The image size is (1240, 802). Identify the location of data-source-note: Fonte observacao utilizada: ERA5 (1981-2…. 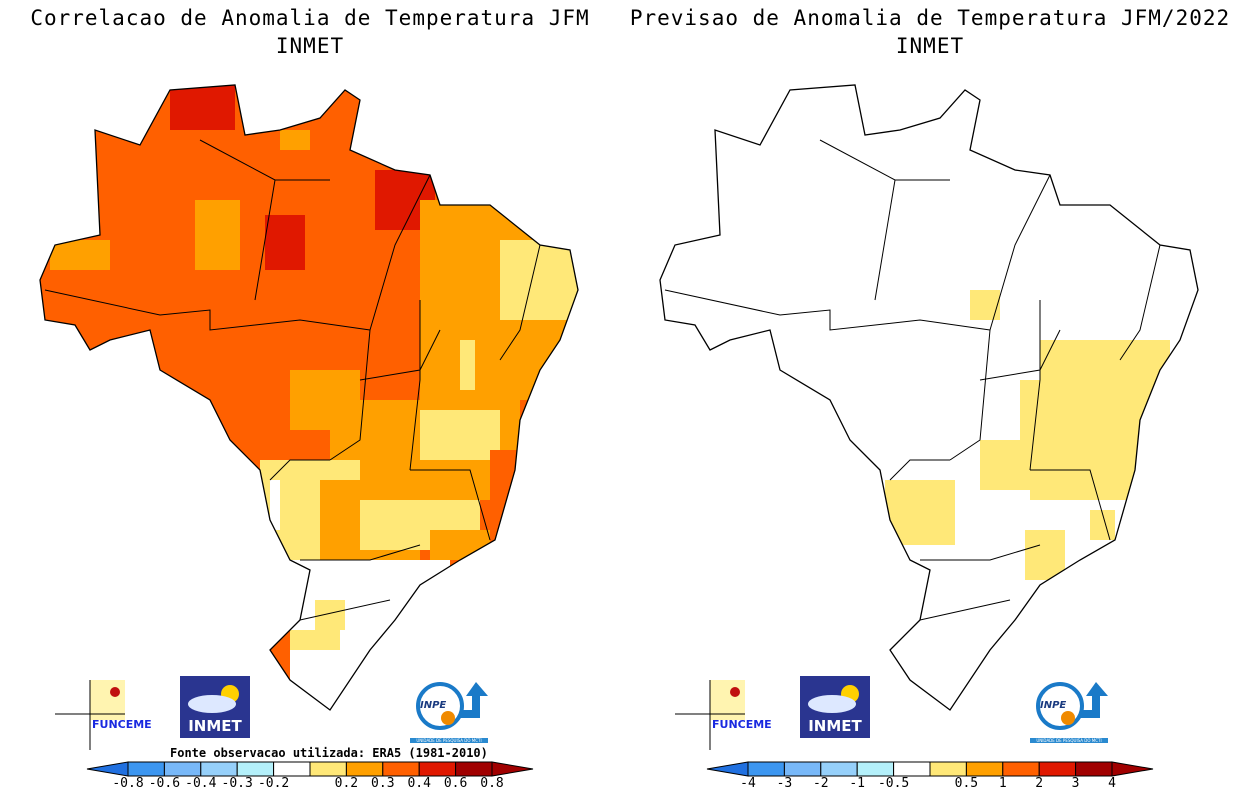
(329, 753).